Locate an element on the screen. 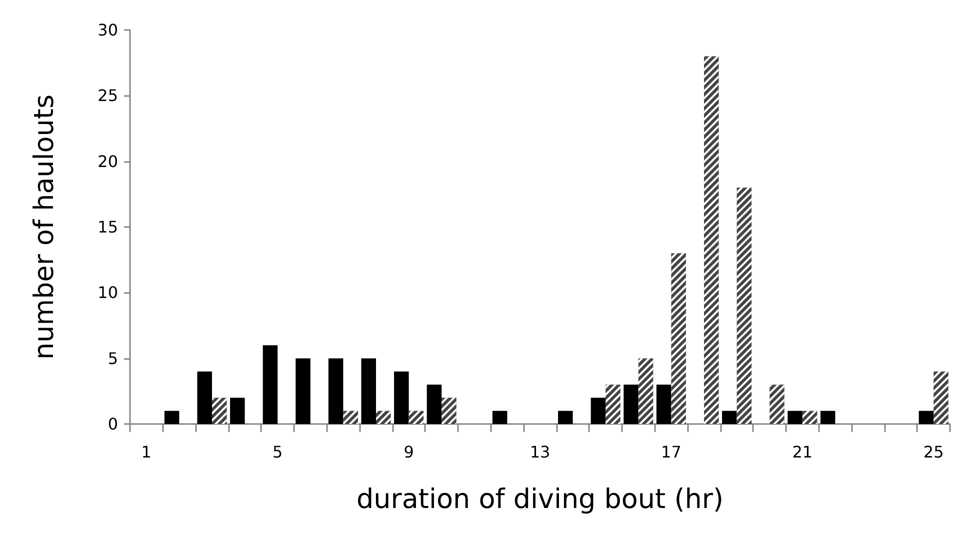 This screenshot has height=534, width=964. y-tick-label: 30 is located at coordinates (108, 30).